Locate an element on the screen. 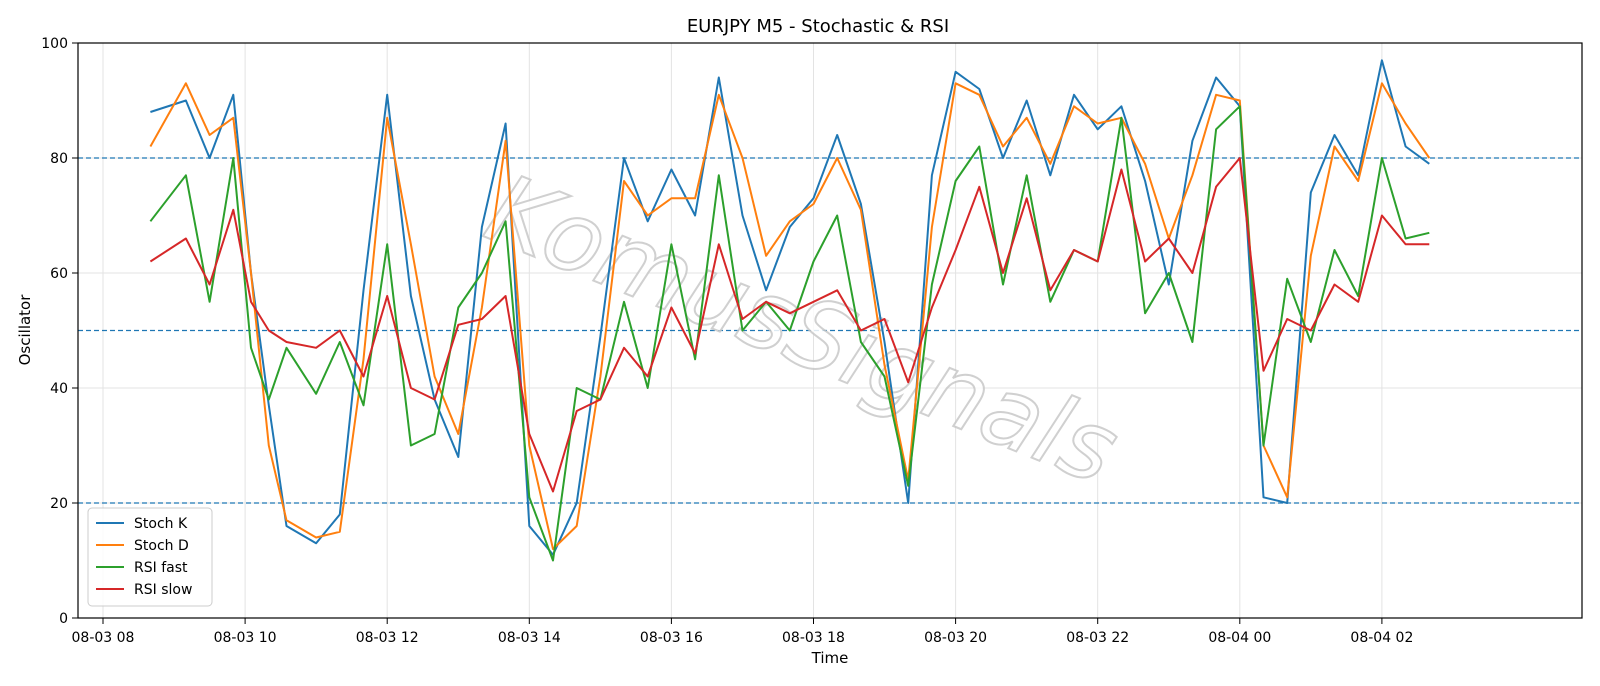  y-tick-label: 100 is located at coordinates (54, 44).